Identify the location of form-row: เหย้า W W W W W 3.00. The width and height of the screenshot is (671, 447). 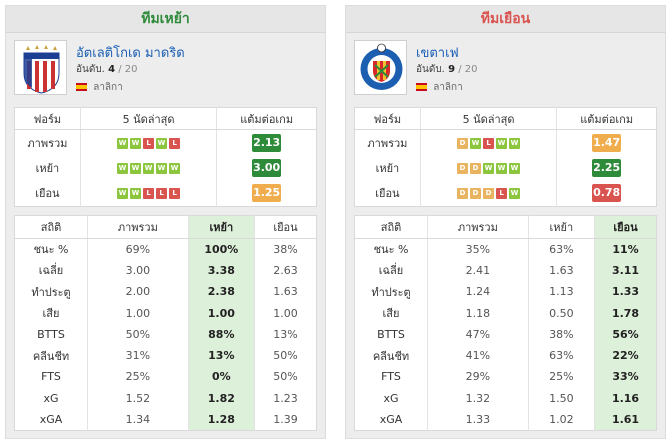
(165, 168).